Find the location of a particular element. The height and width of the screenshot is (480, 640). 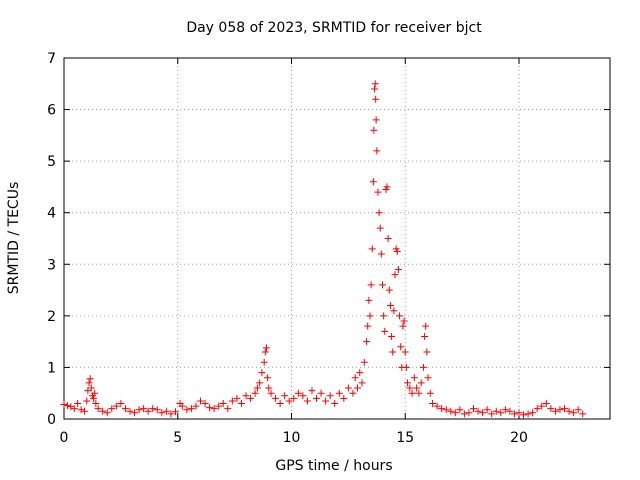

y-tick-label: 0 is located at coordinates (51, 420).